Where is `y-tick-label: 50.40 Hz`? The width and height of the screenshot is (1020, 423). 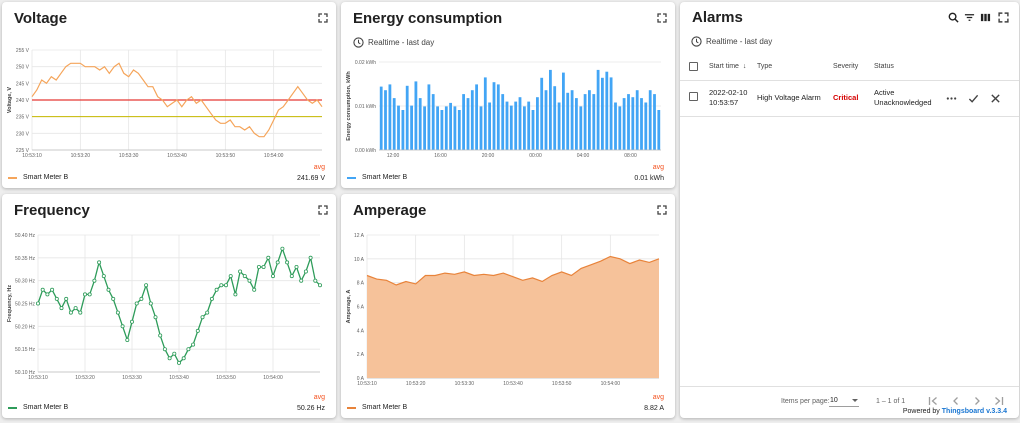 y-tick-label: 50.40 Hz is located at coordinates (25, 236).